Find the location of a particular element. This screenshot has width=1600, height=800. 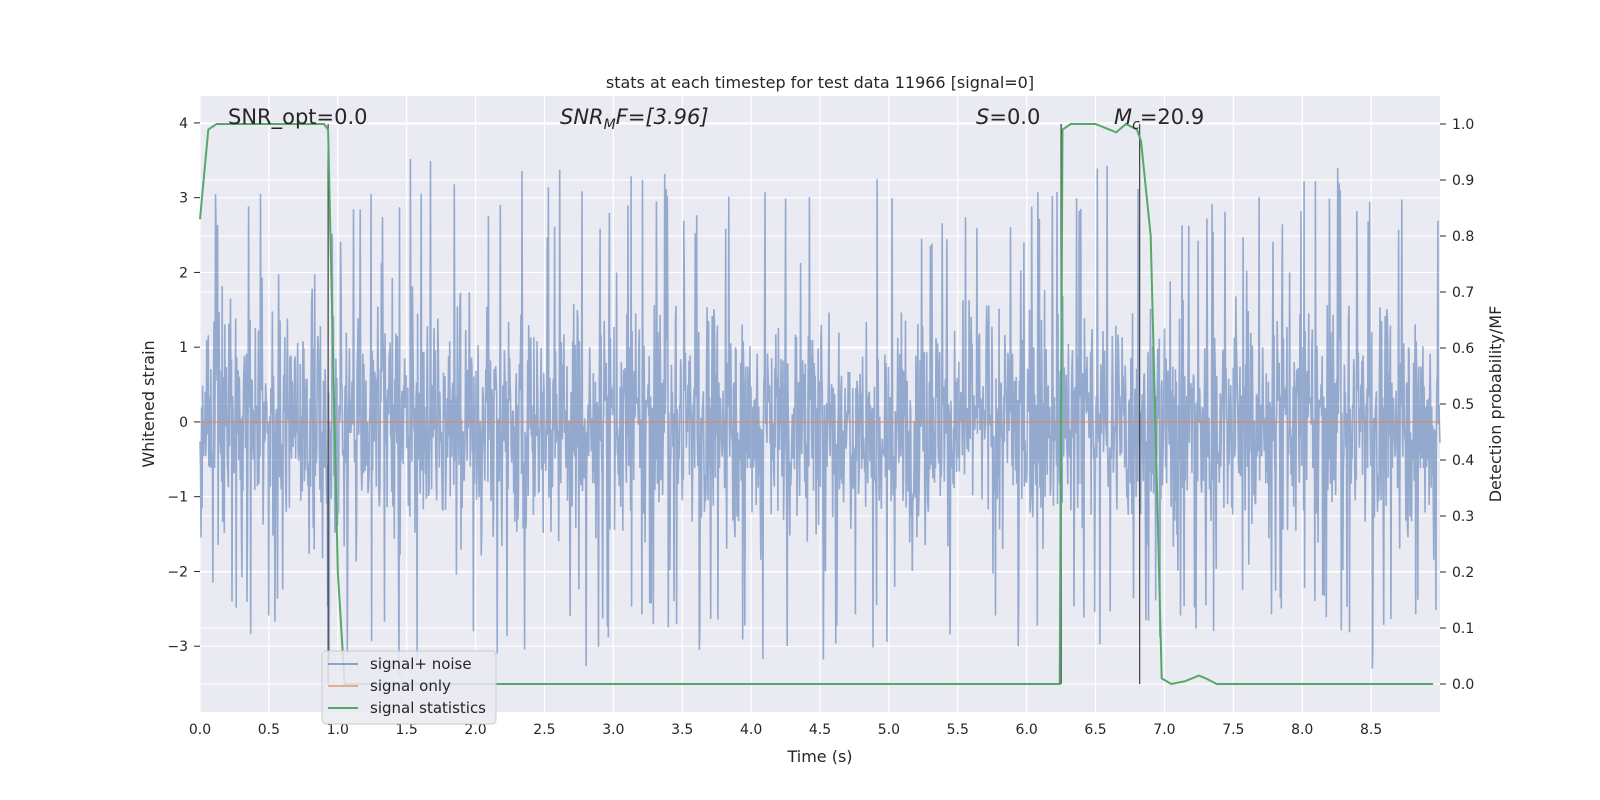

s-italic: S is located at coordinates (982, 117).